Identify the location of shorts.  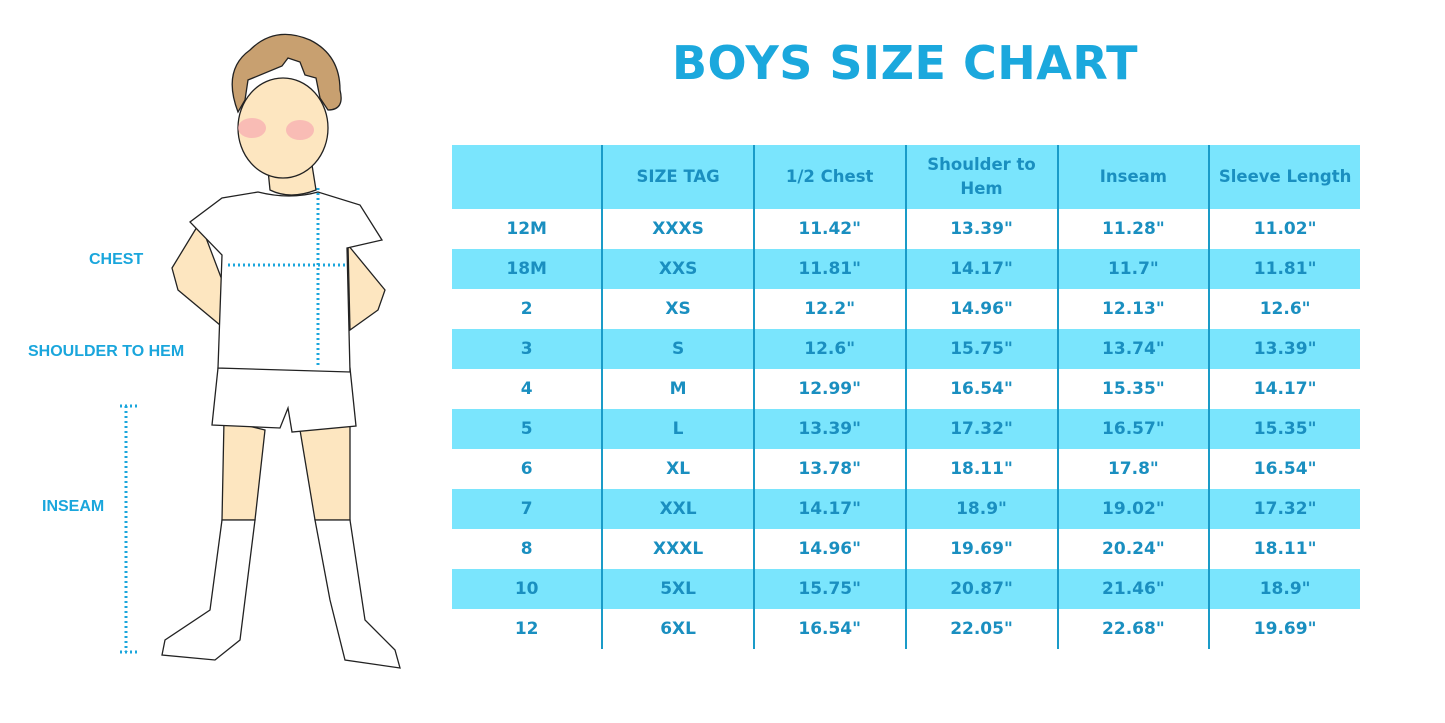
(284, 400).